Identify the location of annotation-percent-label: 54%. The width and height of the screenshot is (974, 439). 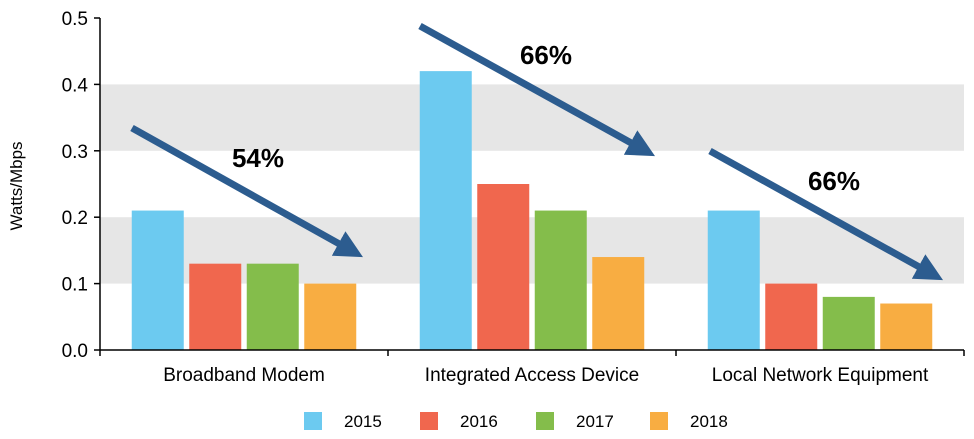
(258, 158).